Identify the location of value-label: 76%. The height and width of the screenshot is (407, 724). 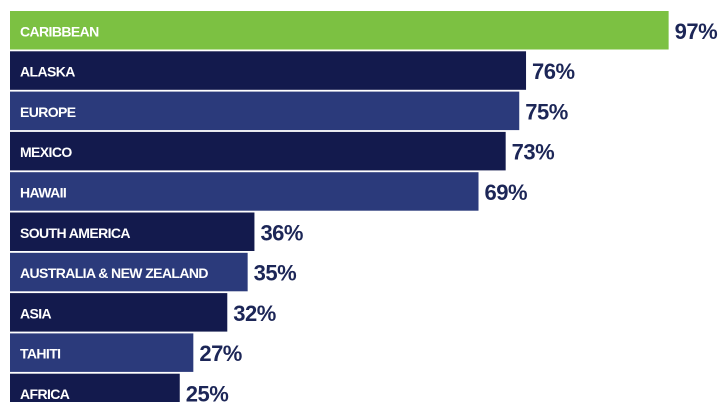
(553, 71).